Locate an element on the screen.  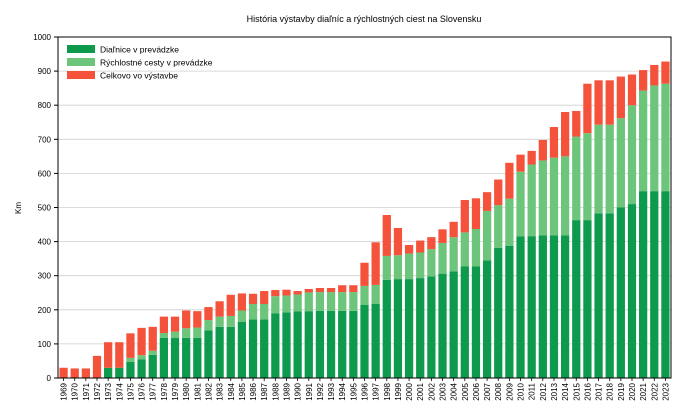
x-tick-label: 2003 is located at coordinates (443, 391).